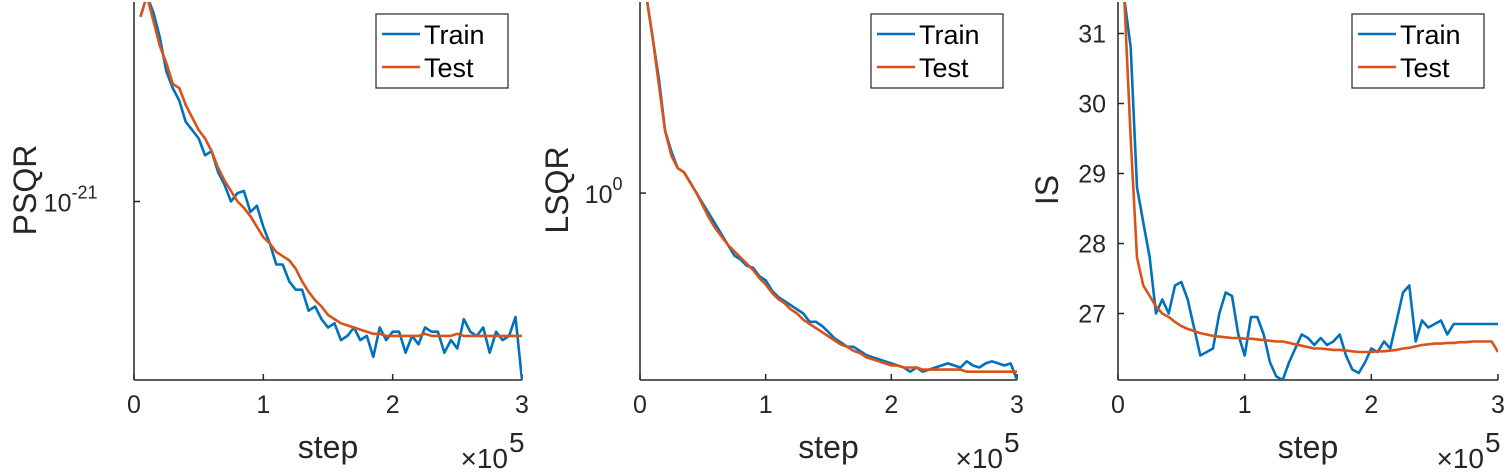  I want to click on y-tick-label: 28, so click(1092, 245).